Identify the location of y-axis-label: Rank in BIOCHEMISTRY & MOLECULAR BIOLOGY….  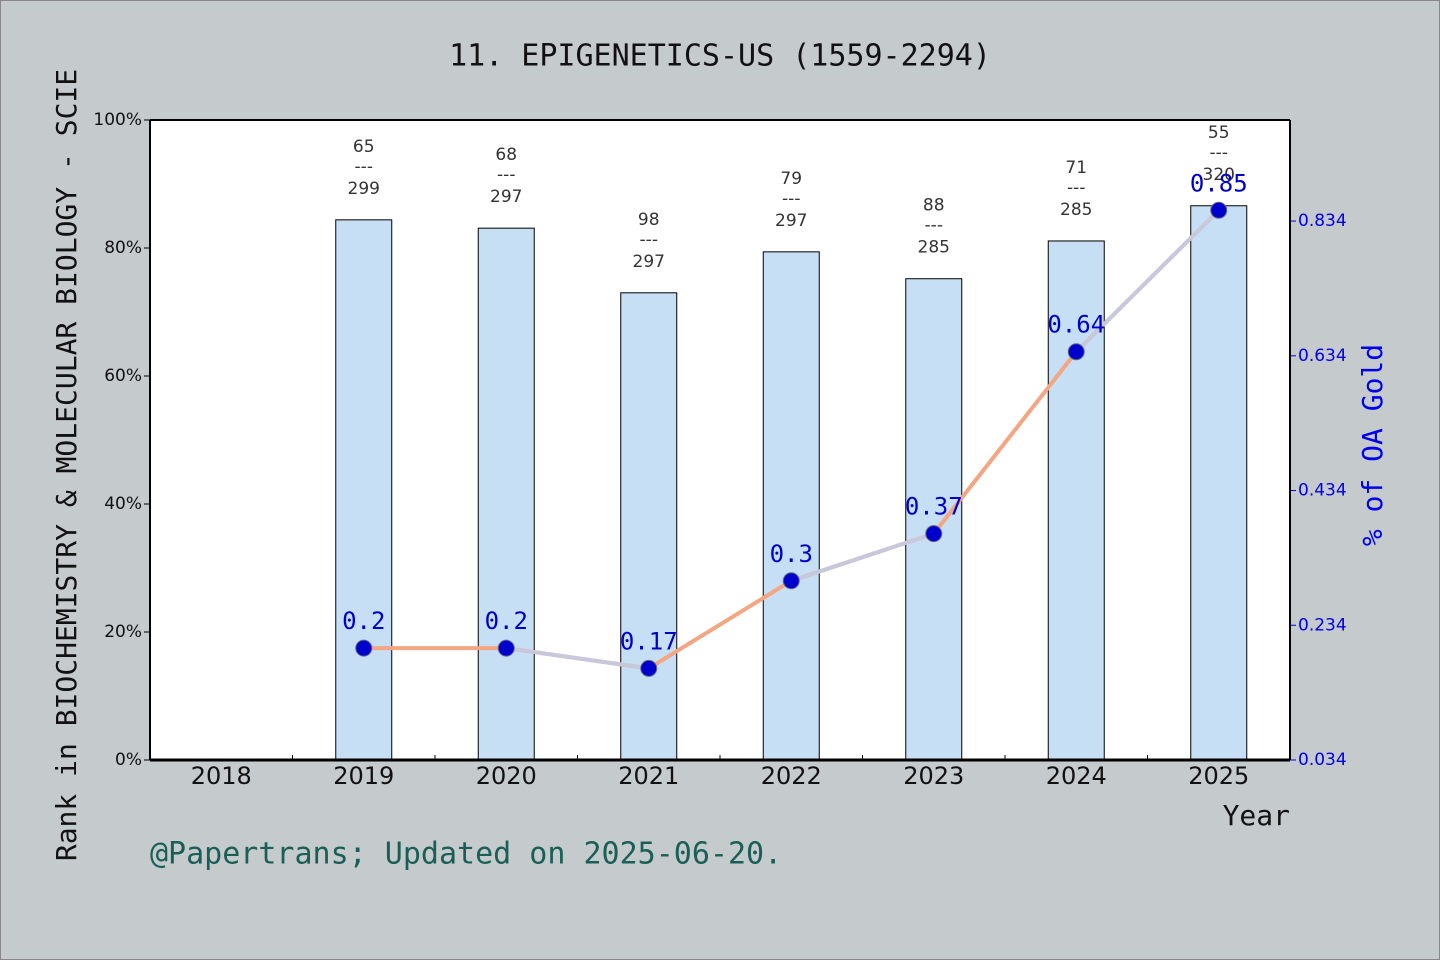
(66, 465).